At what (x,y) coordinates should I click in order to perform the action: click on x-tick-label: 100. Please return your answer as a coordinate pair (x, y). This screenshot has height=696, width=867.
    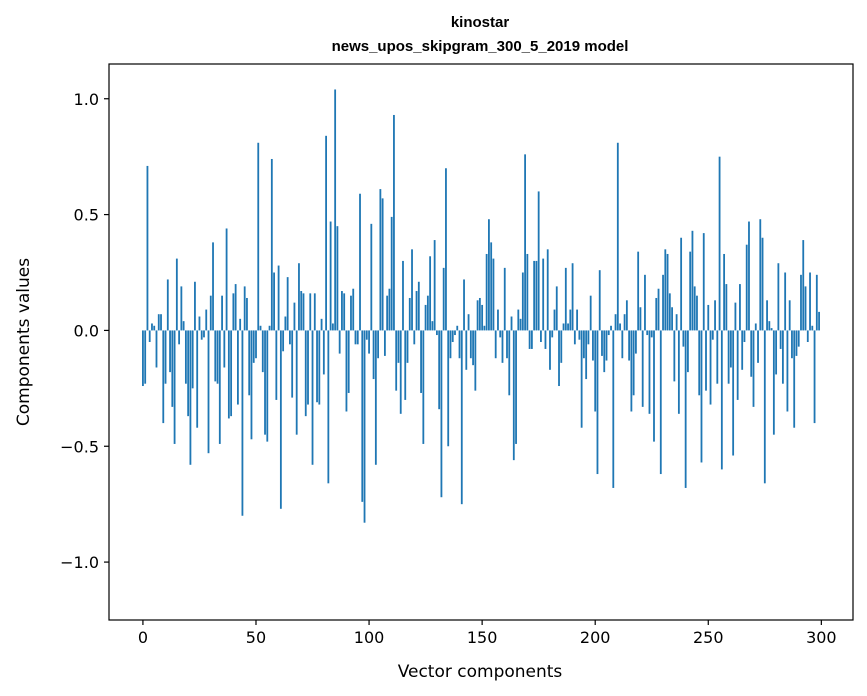
    Looking at the image, I should click on (369, 637).